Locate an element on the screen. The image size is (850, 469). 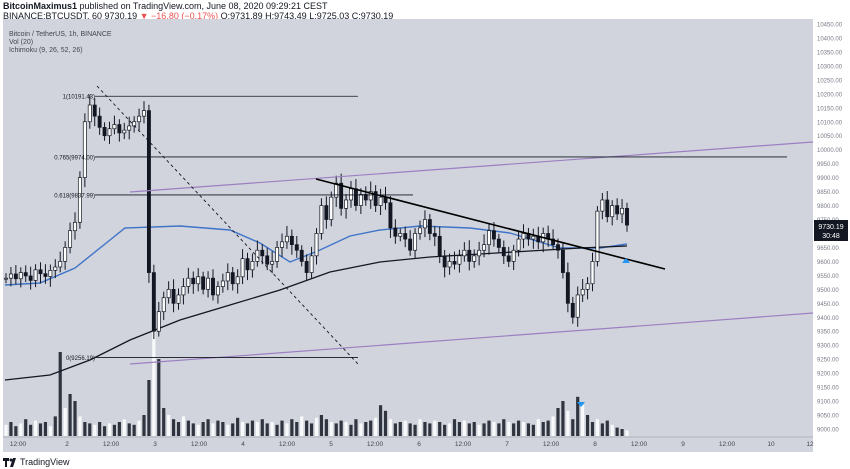
time-tick-label: 3 is located at coordinates (155, 444).